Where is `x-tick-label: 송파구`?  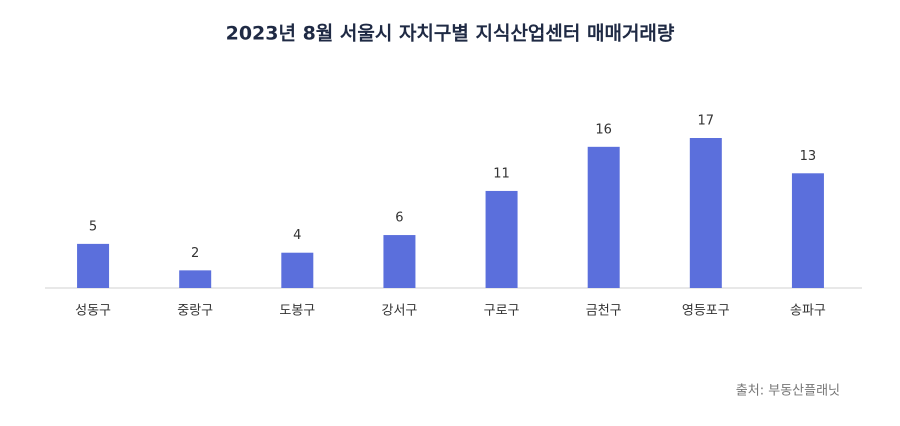 x-tick-label: 송파구 is located at coordinates (808, 311).